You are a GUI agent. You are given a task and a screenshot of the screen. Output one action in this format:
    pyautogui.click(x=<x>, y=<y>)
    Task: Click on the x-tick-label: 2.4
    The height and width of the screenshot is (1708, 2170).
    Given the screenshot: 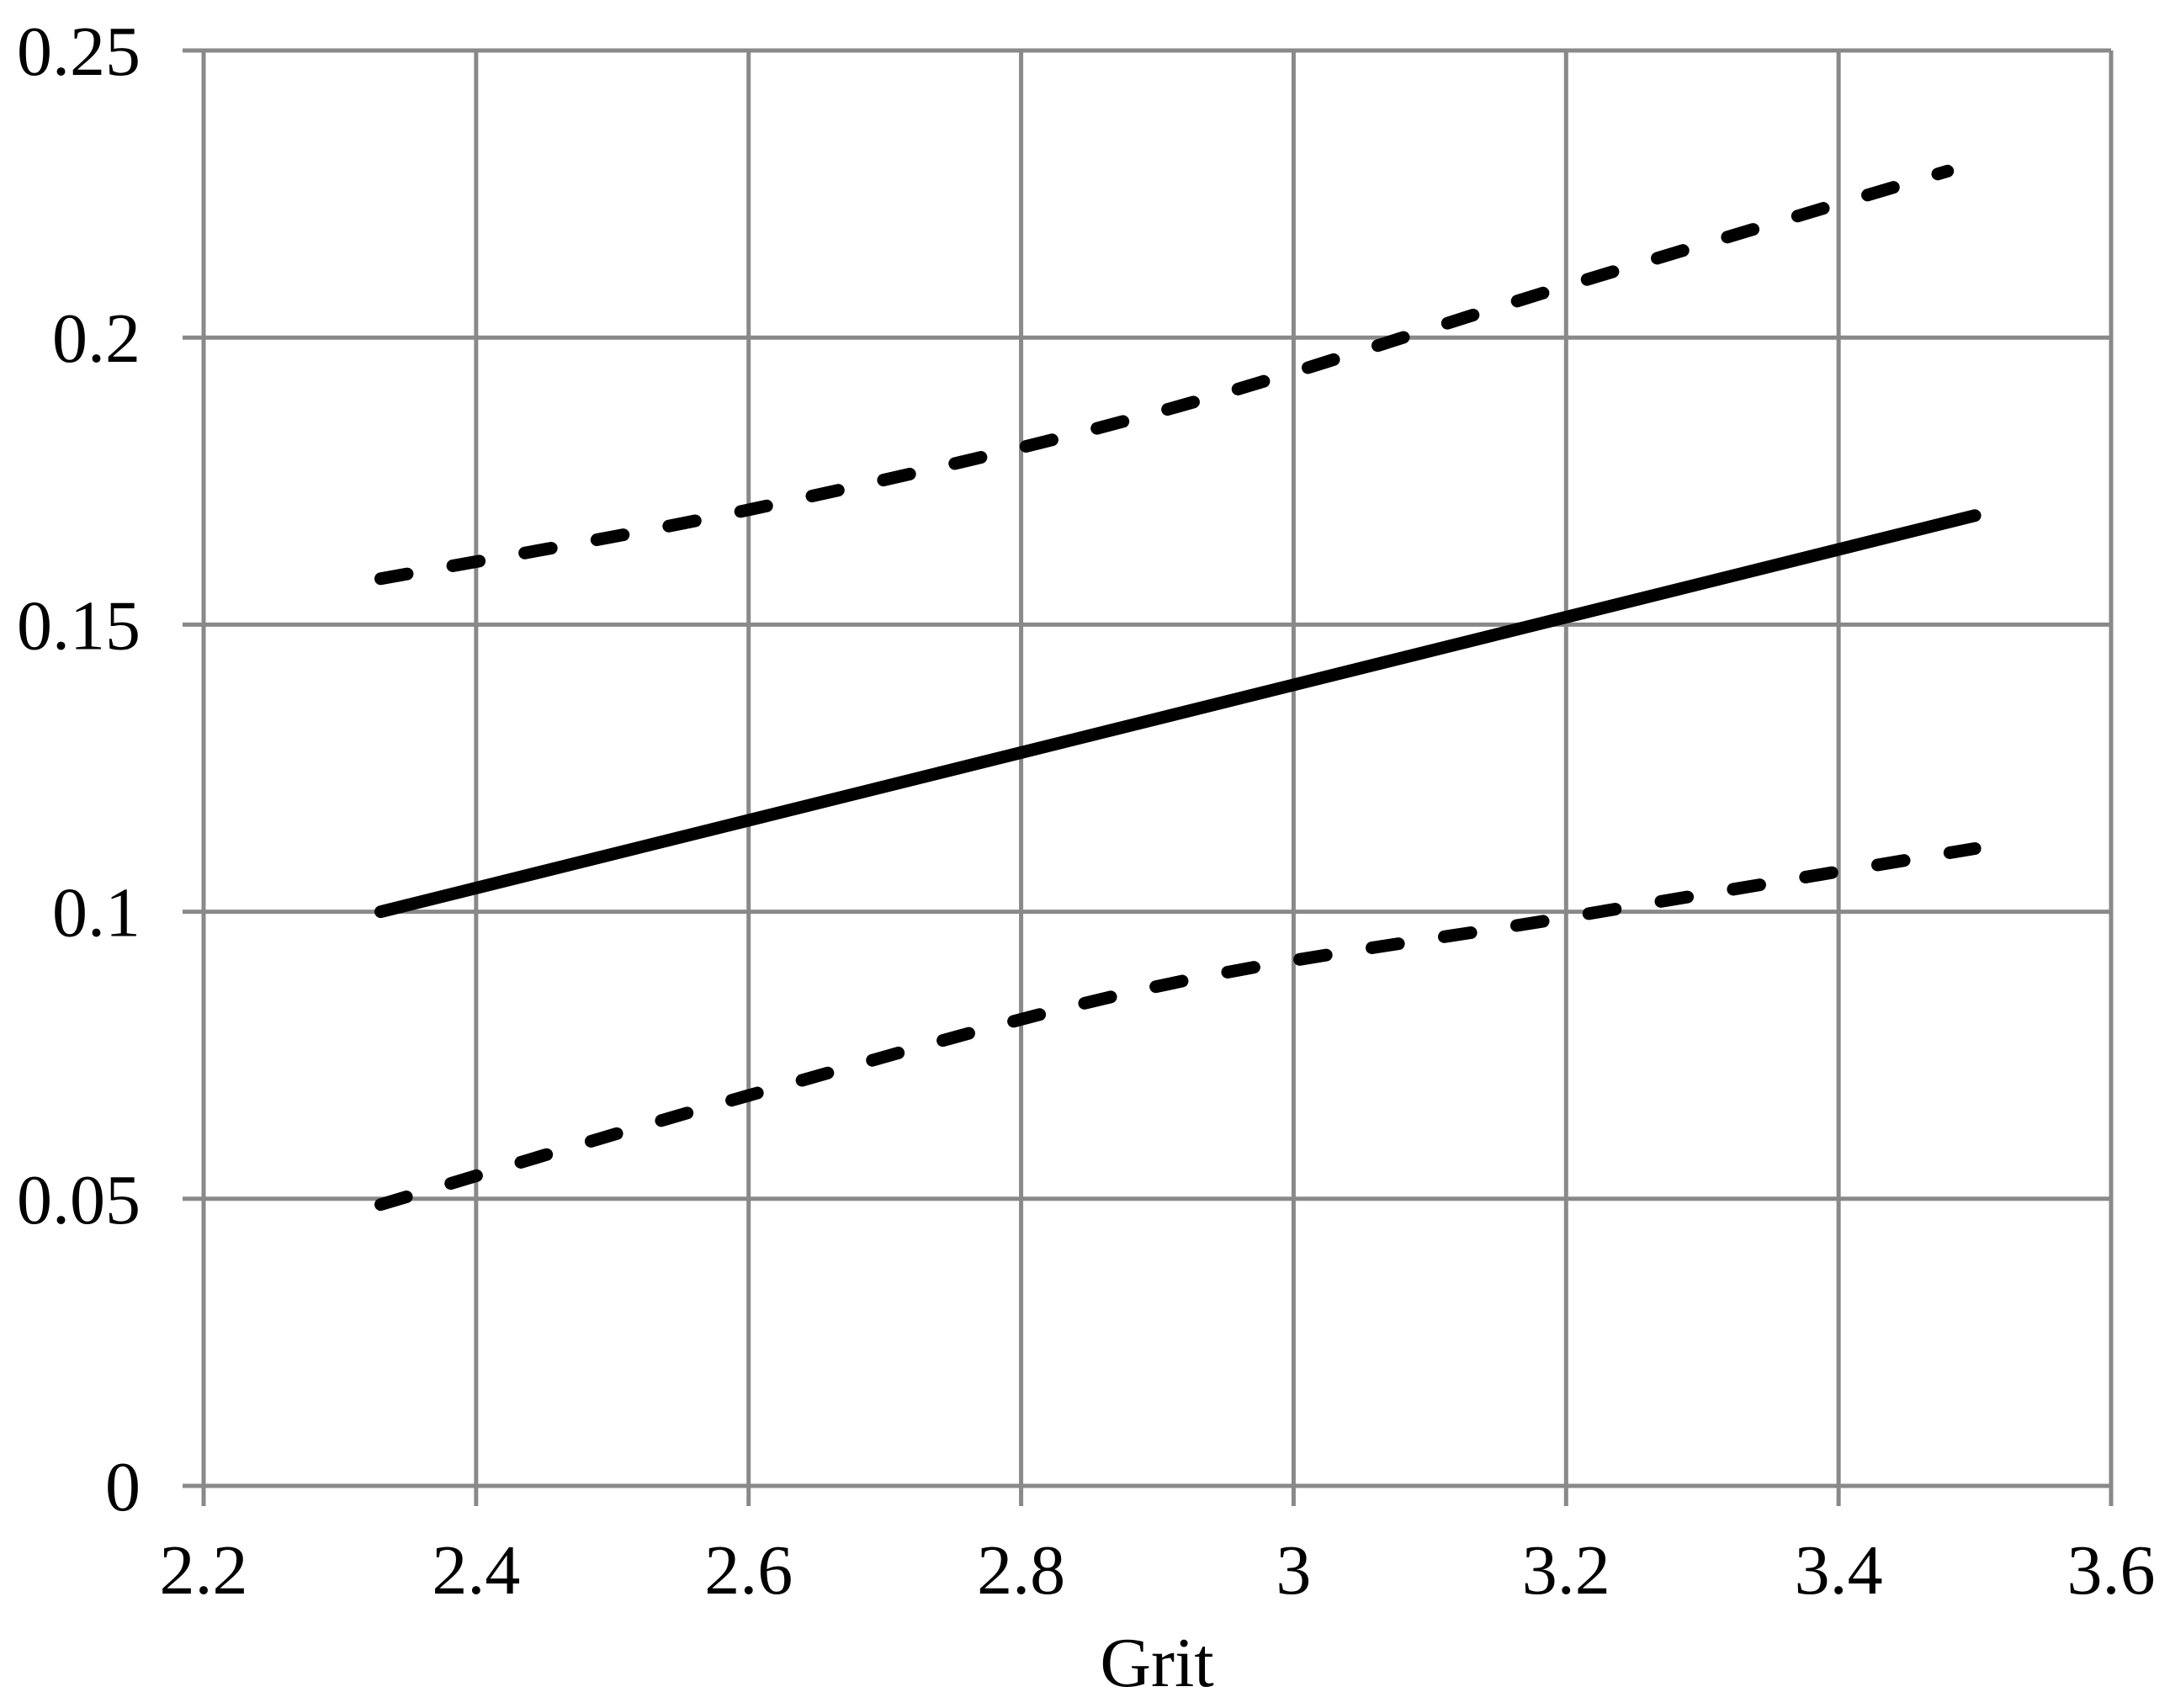 What is the action you would take?
    pyautogui.click(x=476, y=1571)
    